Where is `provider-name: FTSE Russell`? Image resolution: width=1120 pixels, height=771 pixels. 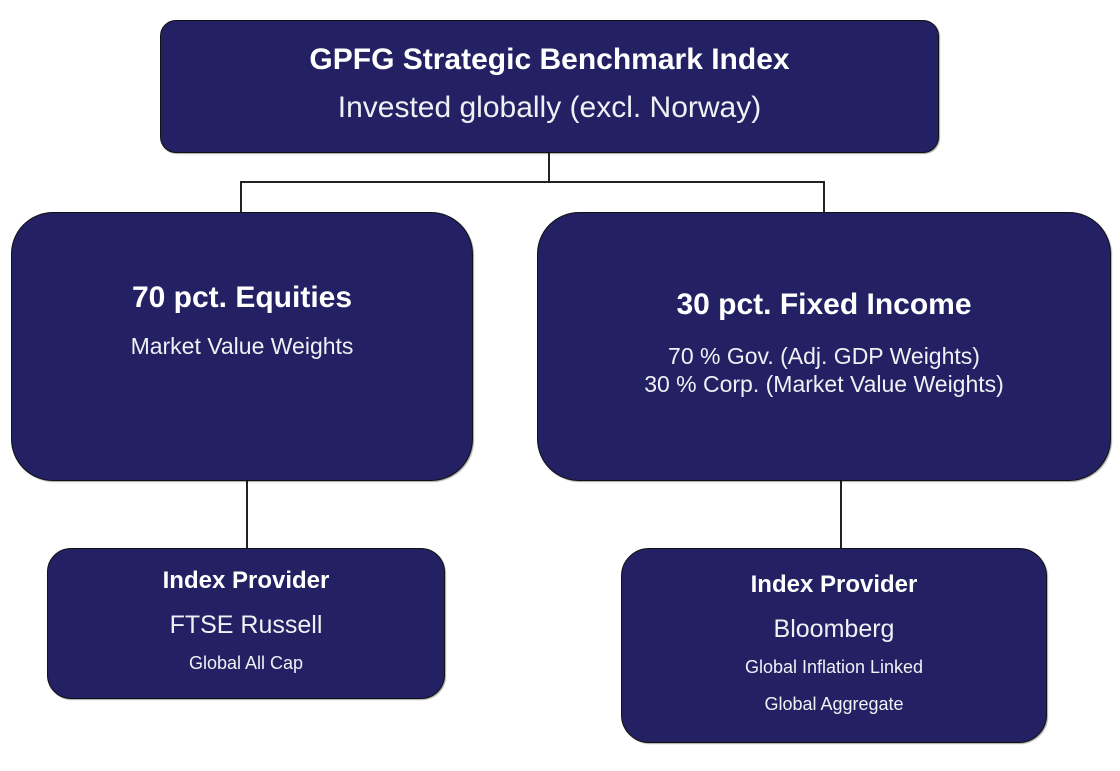
provider-name: FTSE Russell is located at coordinates (246, 625).